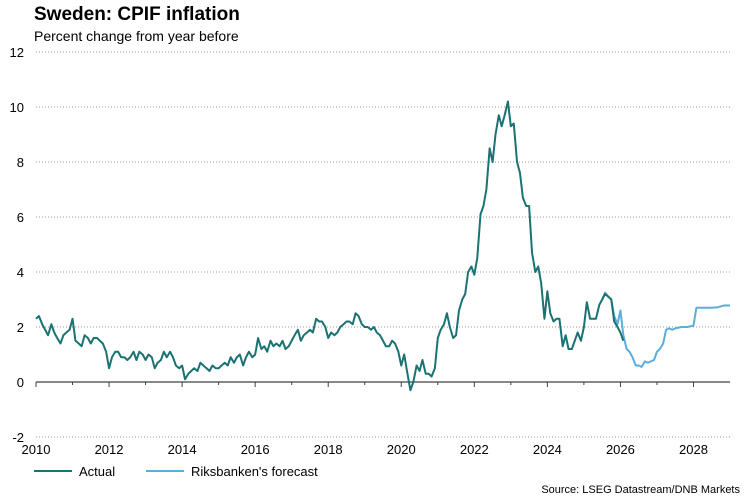  I want to click on y-tick-label: 6, so click(20, 217).